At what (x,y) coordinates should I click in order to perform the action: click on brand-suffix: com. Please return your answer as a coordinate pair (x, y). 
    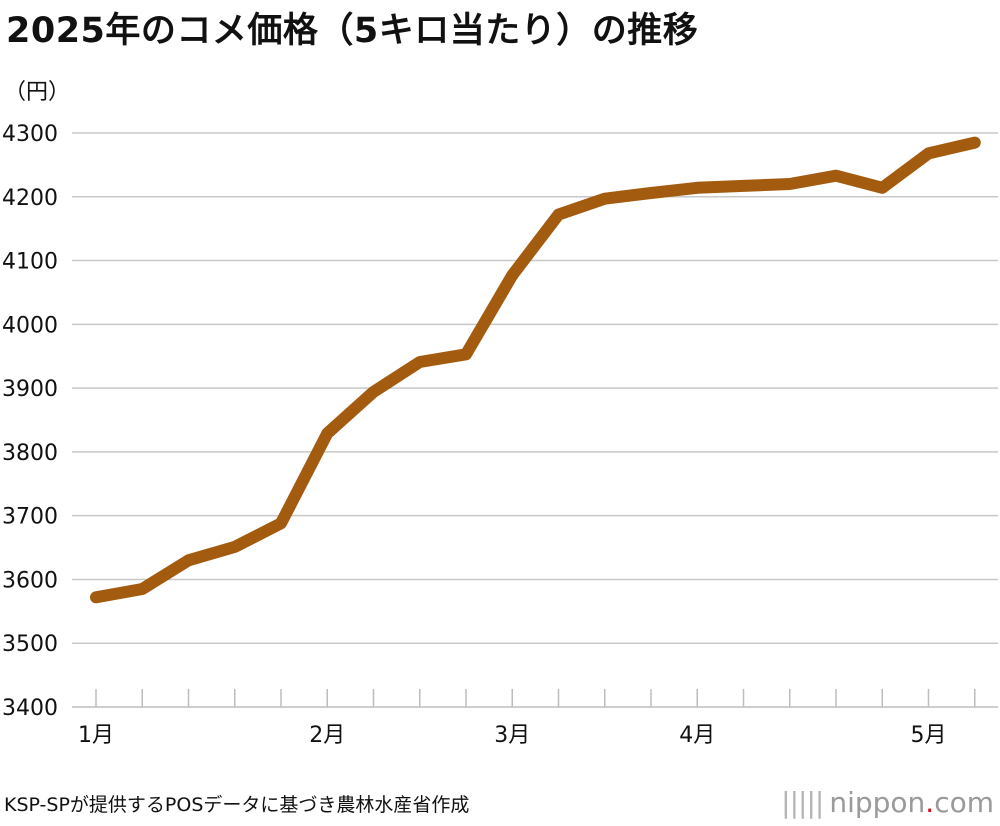
    Looking at the image, I should click on (964, 802).